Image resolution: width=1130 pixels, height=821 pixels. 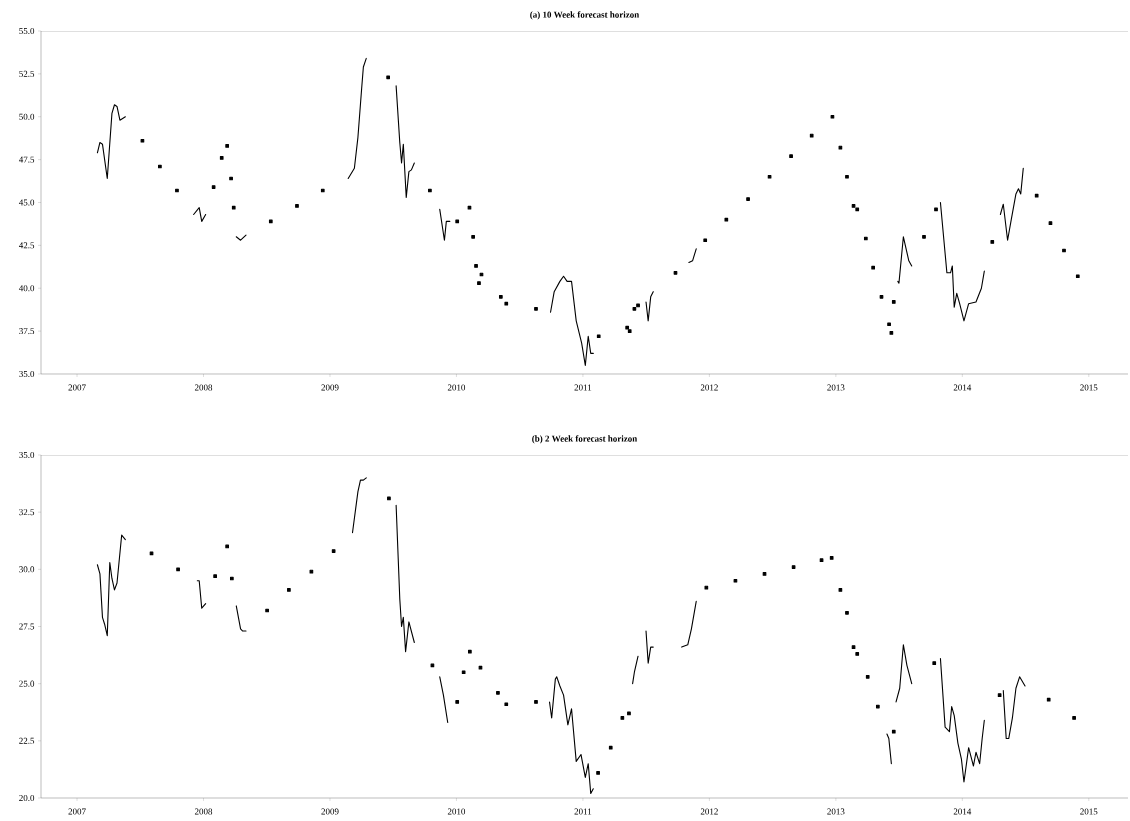 What do you see at coordinates (26, 202) in the screenshot?
I see `y-tick-label: 45.0` at bounding box center [26, 202].